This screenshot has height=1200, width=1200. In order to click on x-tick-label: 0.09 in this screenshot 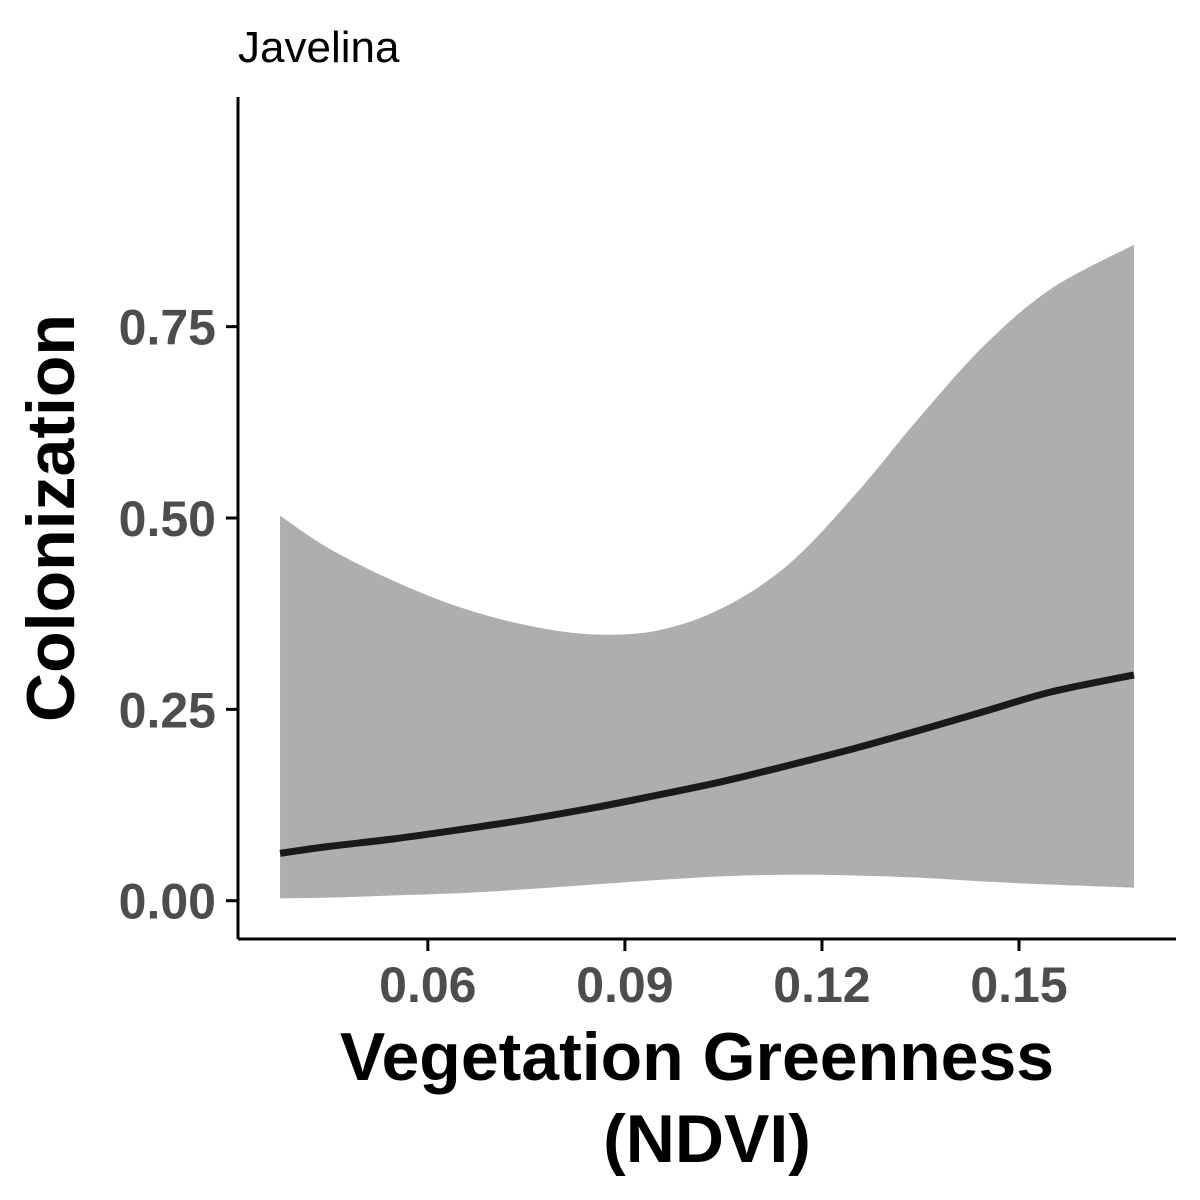, I will do `click(624, 985)`.